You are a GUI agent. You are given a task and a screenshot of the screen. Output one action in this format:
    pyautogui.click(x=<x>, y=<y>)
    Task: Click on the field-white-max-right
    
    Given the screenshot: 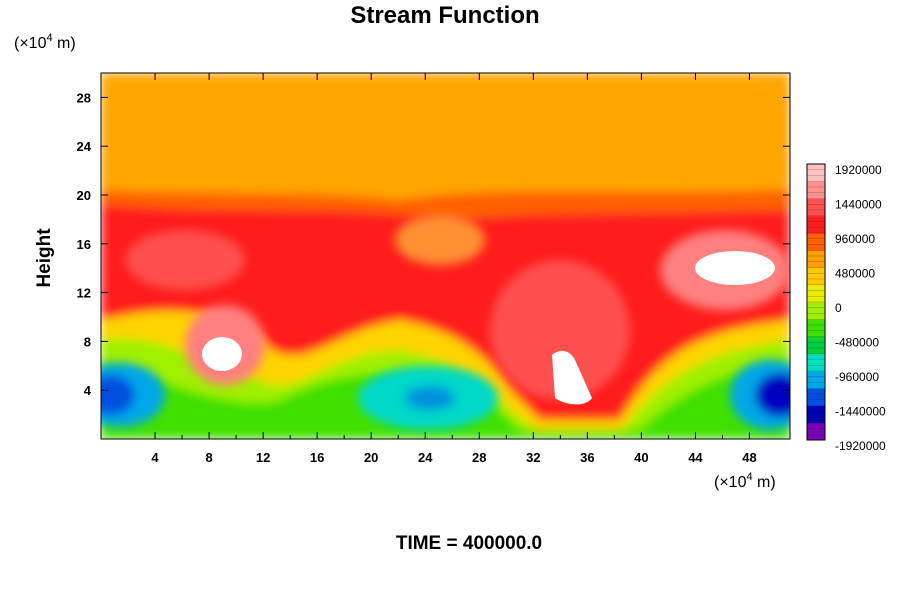 What is the action you would take?
    pyautogui.click(x=735, y=268)
    